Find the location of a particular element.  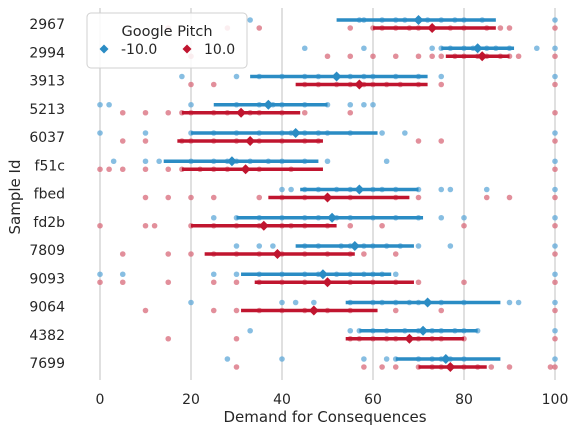

x-tick-label: 60 is located at coordinates (373, 400).